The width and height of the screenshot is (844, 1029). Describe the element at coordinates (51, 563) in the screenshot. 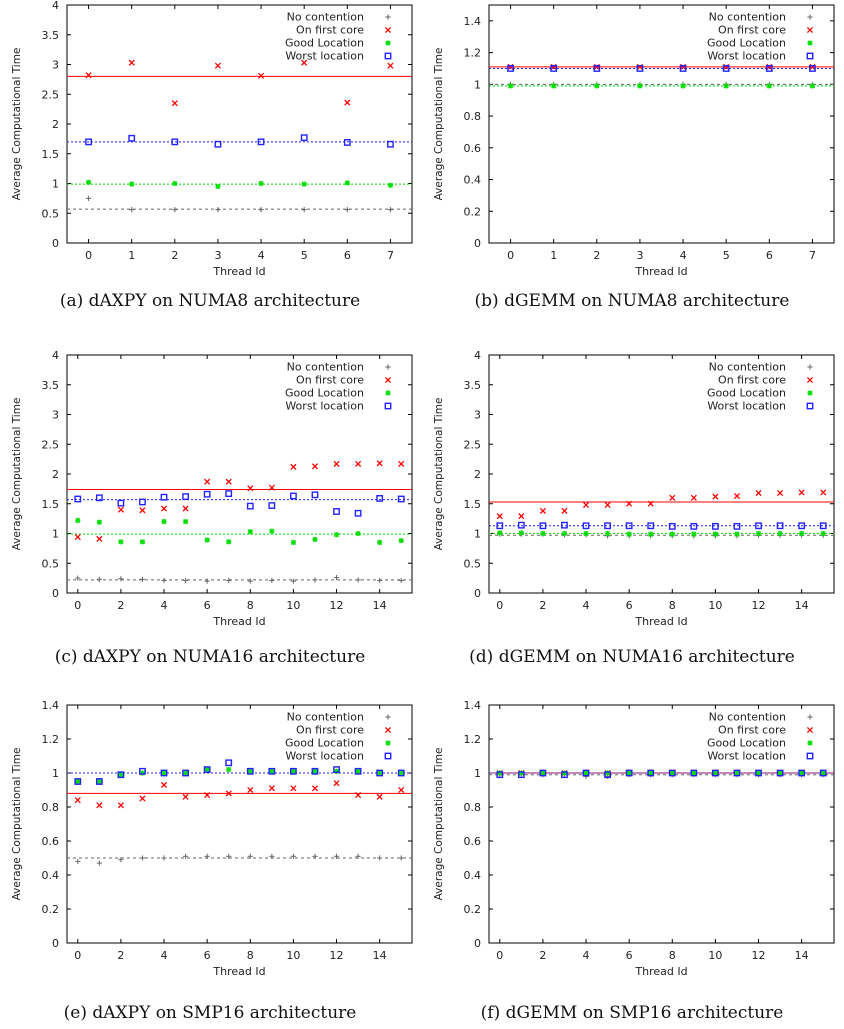

I see `y-tick-label: 0.5` at that location.